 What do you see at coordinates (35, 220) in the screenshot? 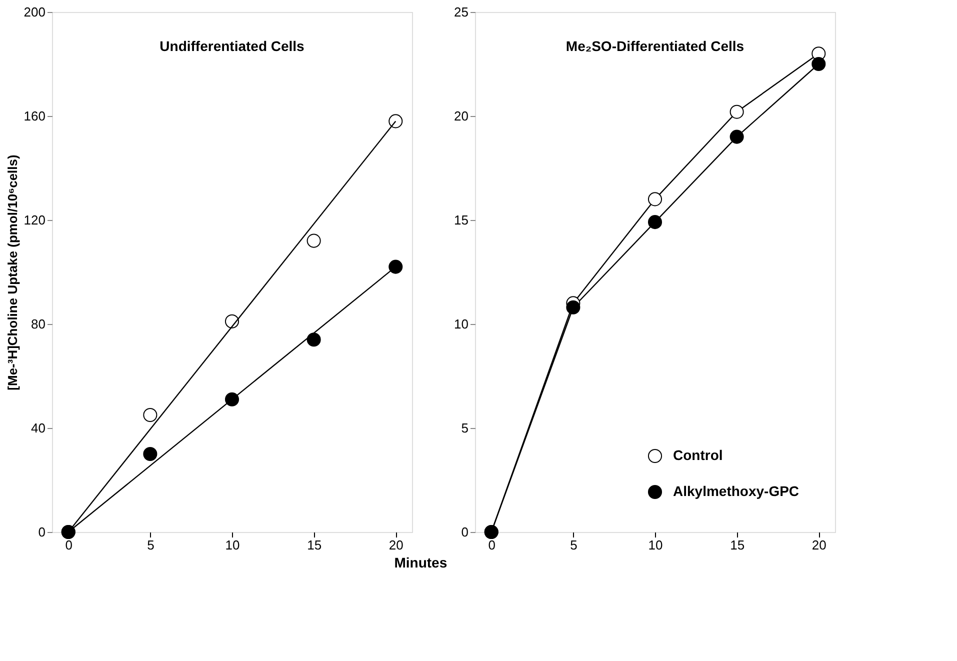
I see `y-tick-label: 120` at bounding box center [35, 220].